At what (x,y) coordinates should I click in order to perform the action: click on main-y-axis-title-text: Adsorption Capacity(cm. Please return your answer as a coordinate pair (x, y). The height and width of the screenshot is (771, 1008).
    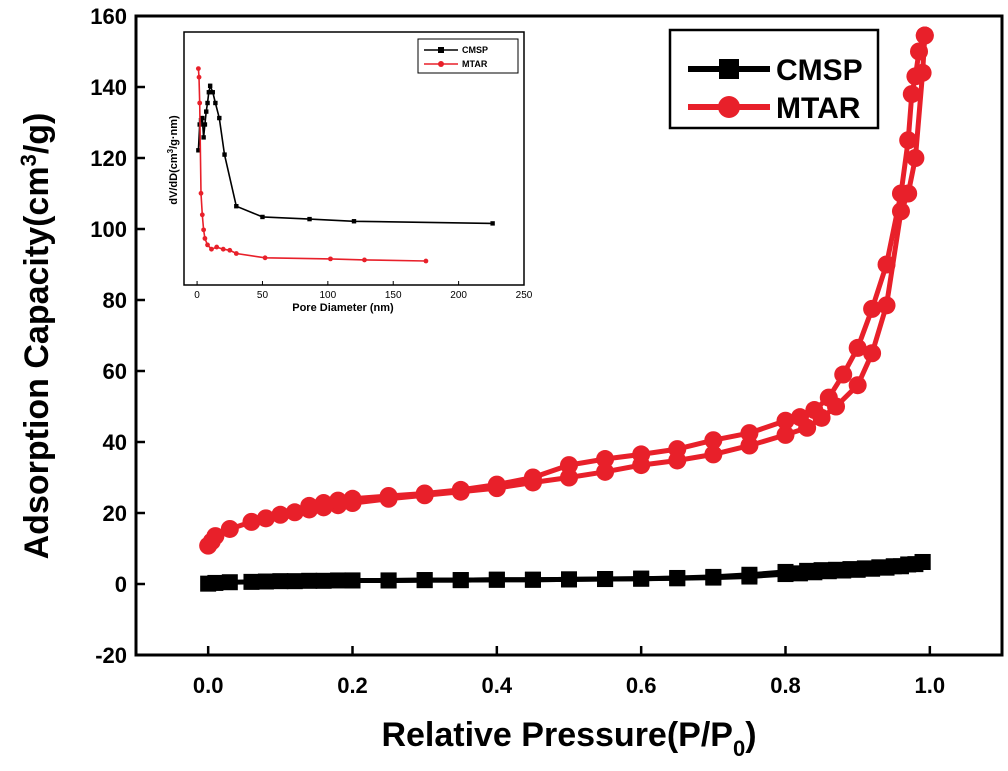
    Looking at the image, I should click on (37, 362).